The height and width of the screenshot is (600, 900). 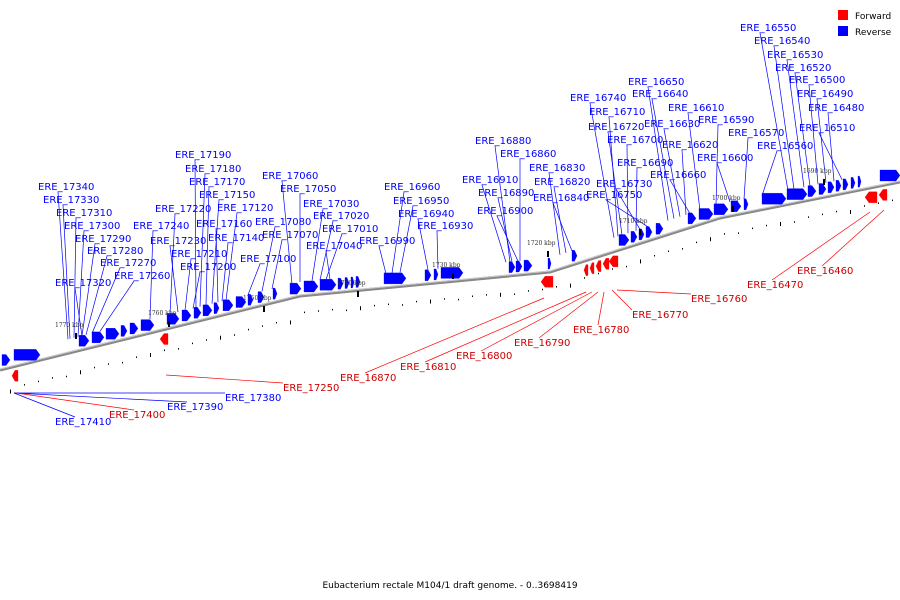 What do you see at coordinates (719, 299) in the screenshot?
I see `forward-gene-label: ERE_16760` at bounding box center [719, 299].